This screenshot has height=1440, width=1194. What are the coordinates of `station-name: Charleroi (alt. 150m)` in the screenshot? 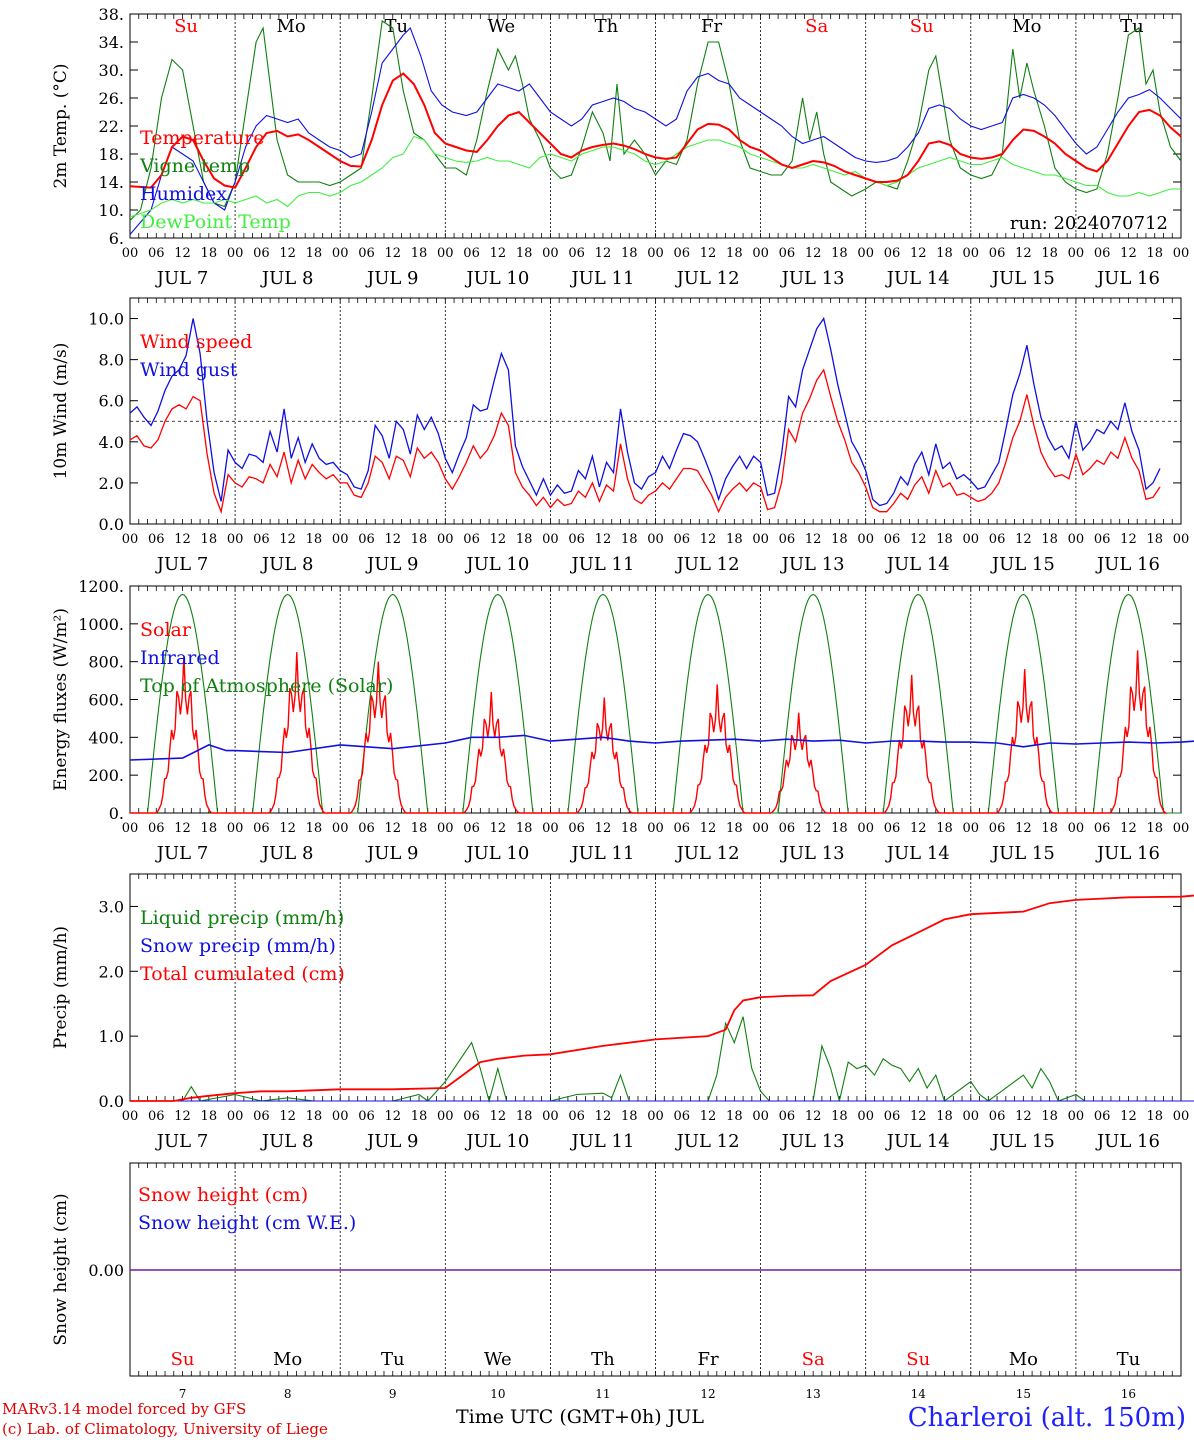 It's located at (1046, 1418).